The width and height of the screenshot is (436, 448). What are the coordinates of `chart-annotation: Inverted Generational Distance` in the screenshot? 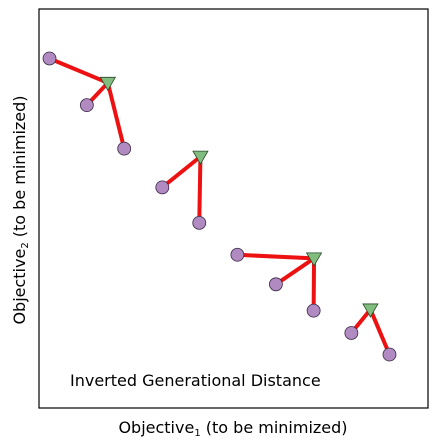 It's located at (195, 380).